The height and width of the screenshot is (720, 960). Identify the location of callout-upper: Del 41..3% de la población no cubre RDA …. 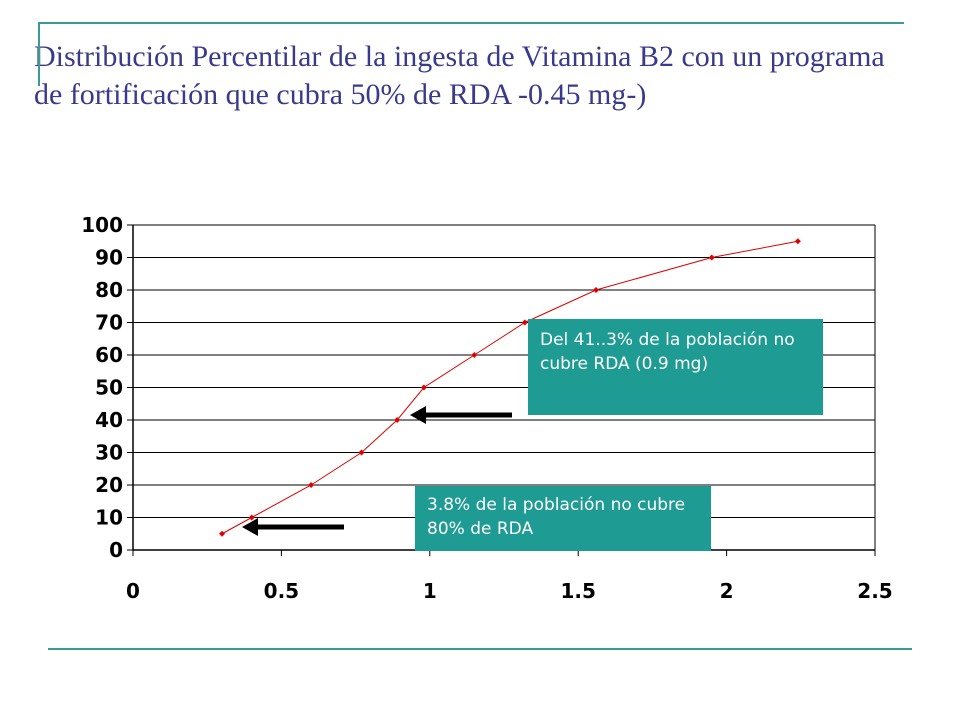
(675, 367).